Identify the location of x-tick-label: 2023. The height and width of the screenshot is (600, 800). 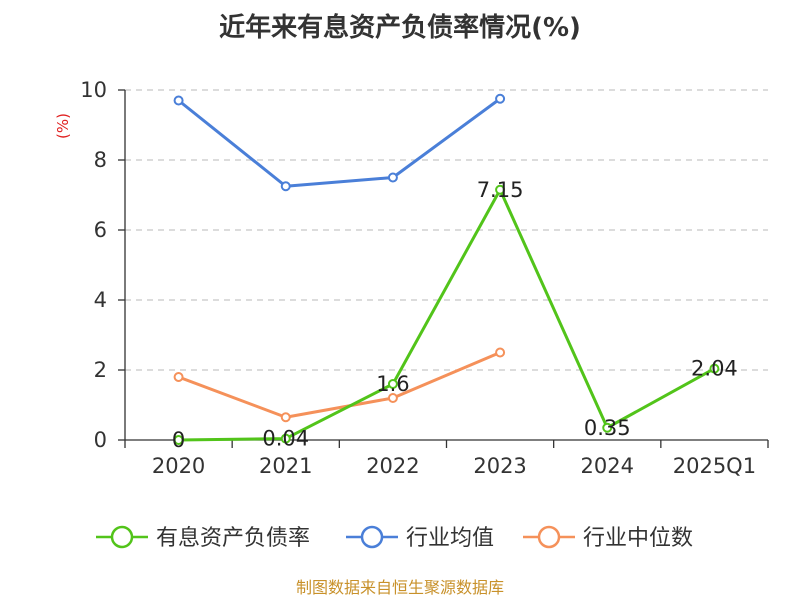
(499, 466).